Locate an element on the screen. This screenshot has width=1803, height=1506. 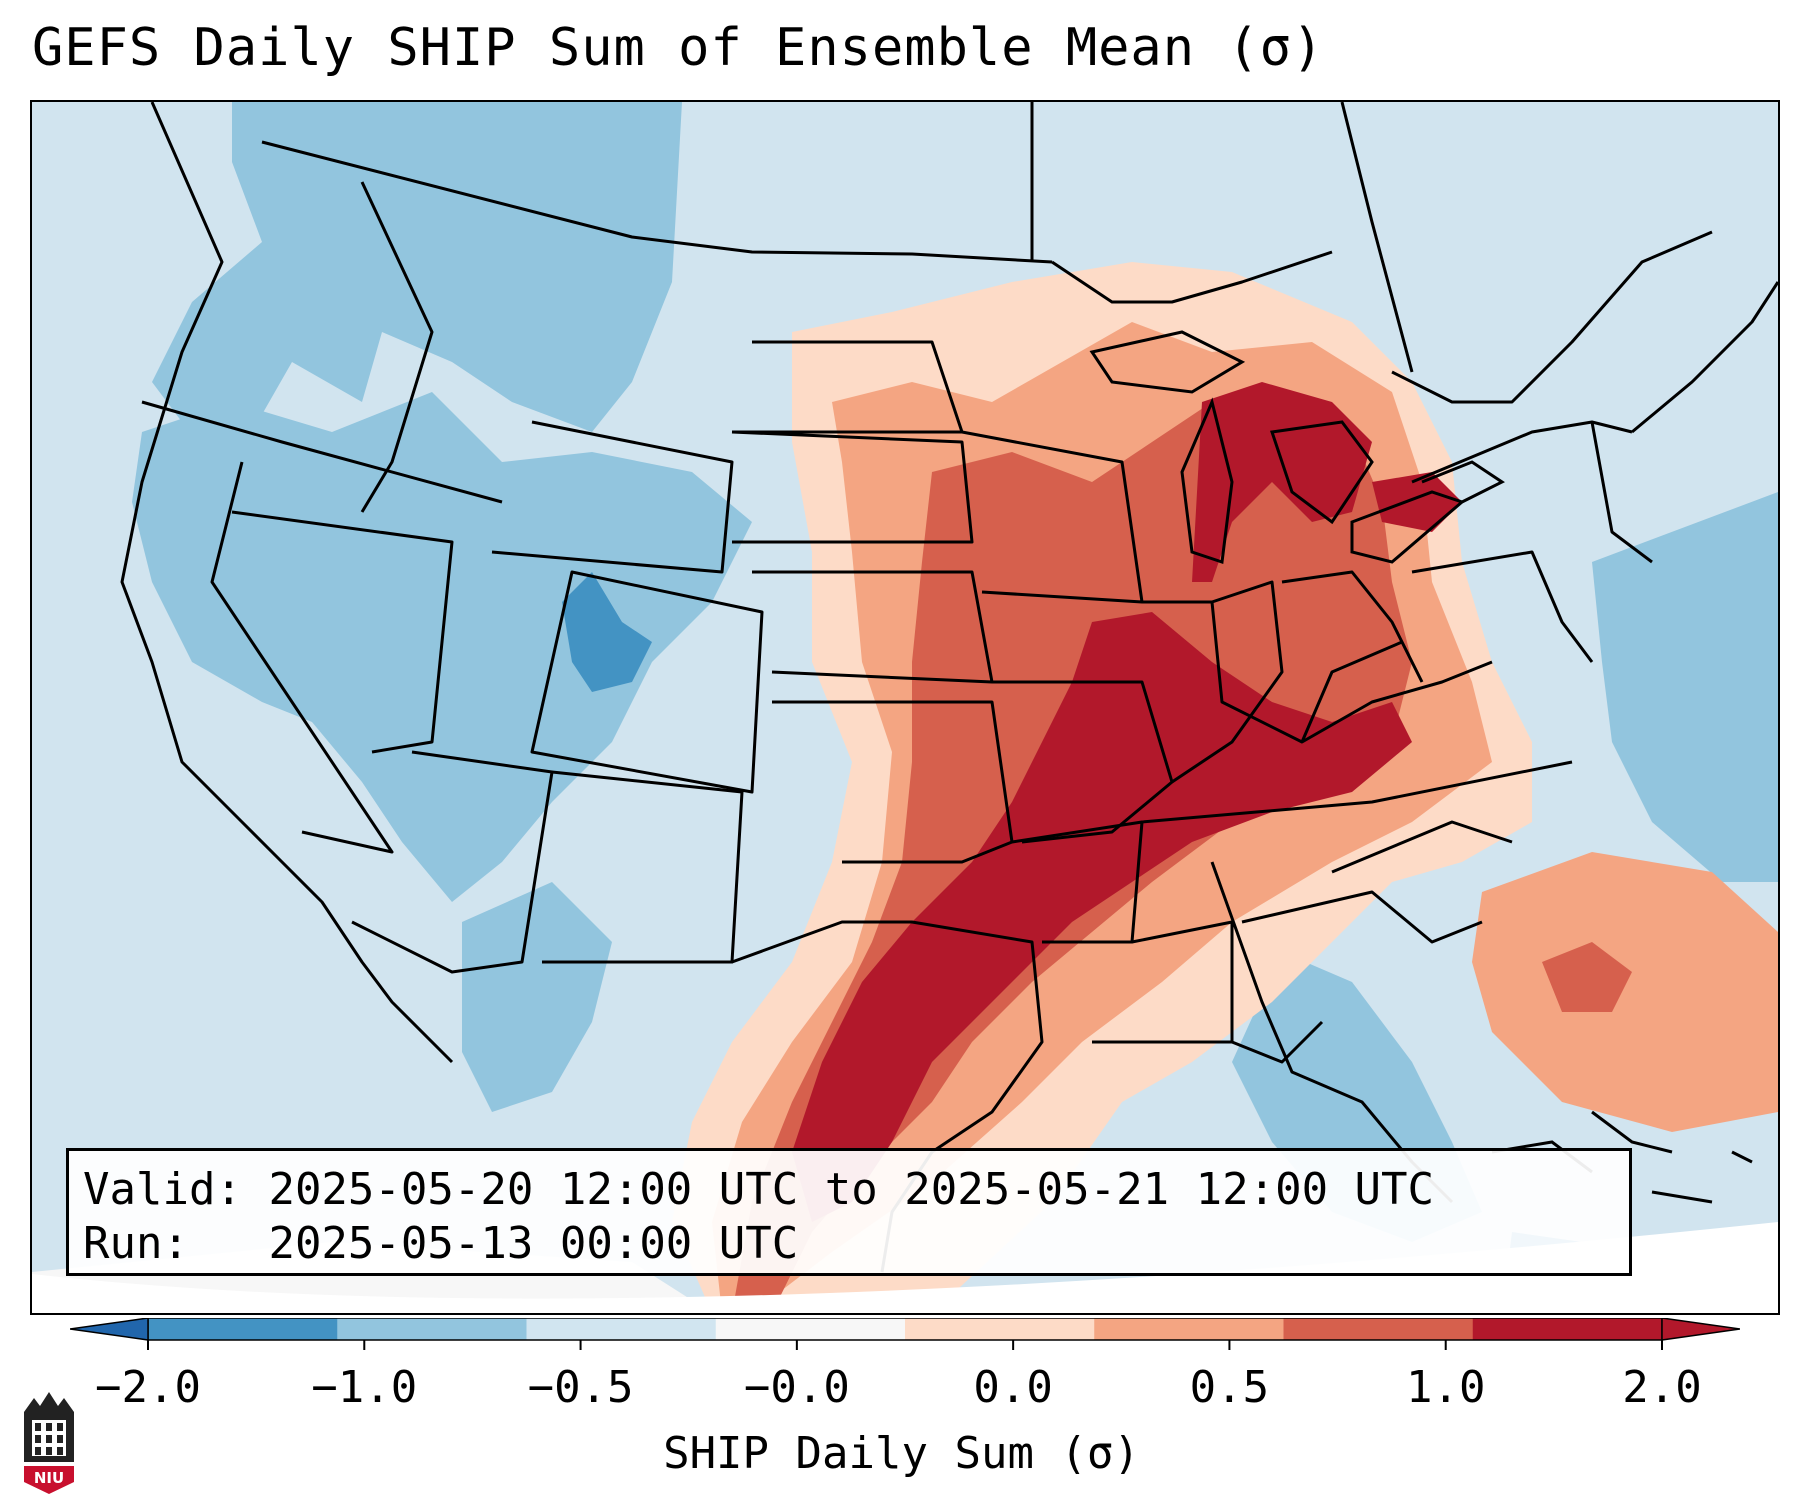
colorbar-tick-label: −0.5 is located at coordinates (580, 1387).